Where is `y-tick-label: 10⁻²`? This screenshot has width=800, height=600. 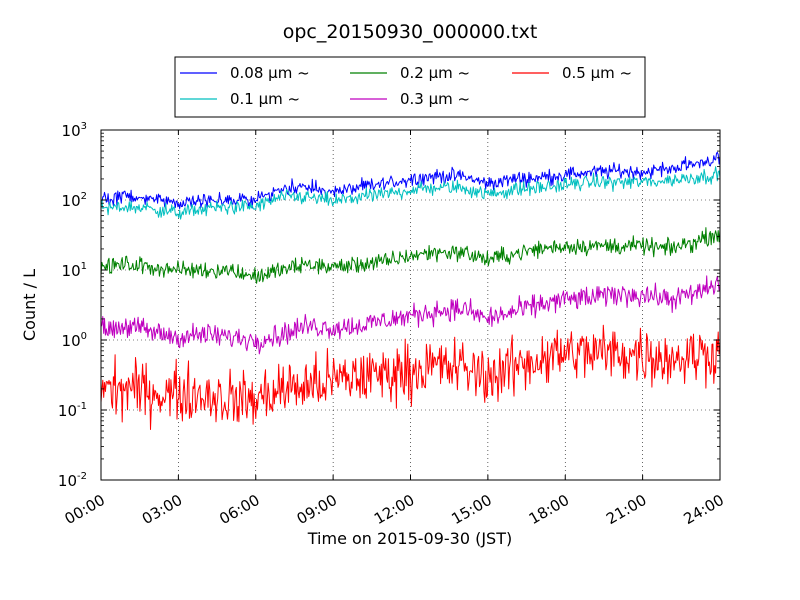
y-tick-label: 10⁻² is located at coordinates (72, 480).